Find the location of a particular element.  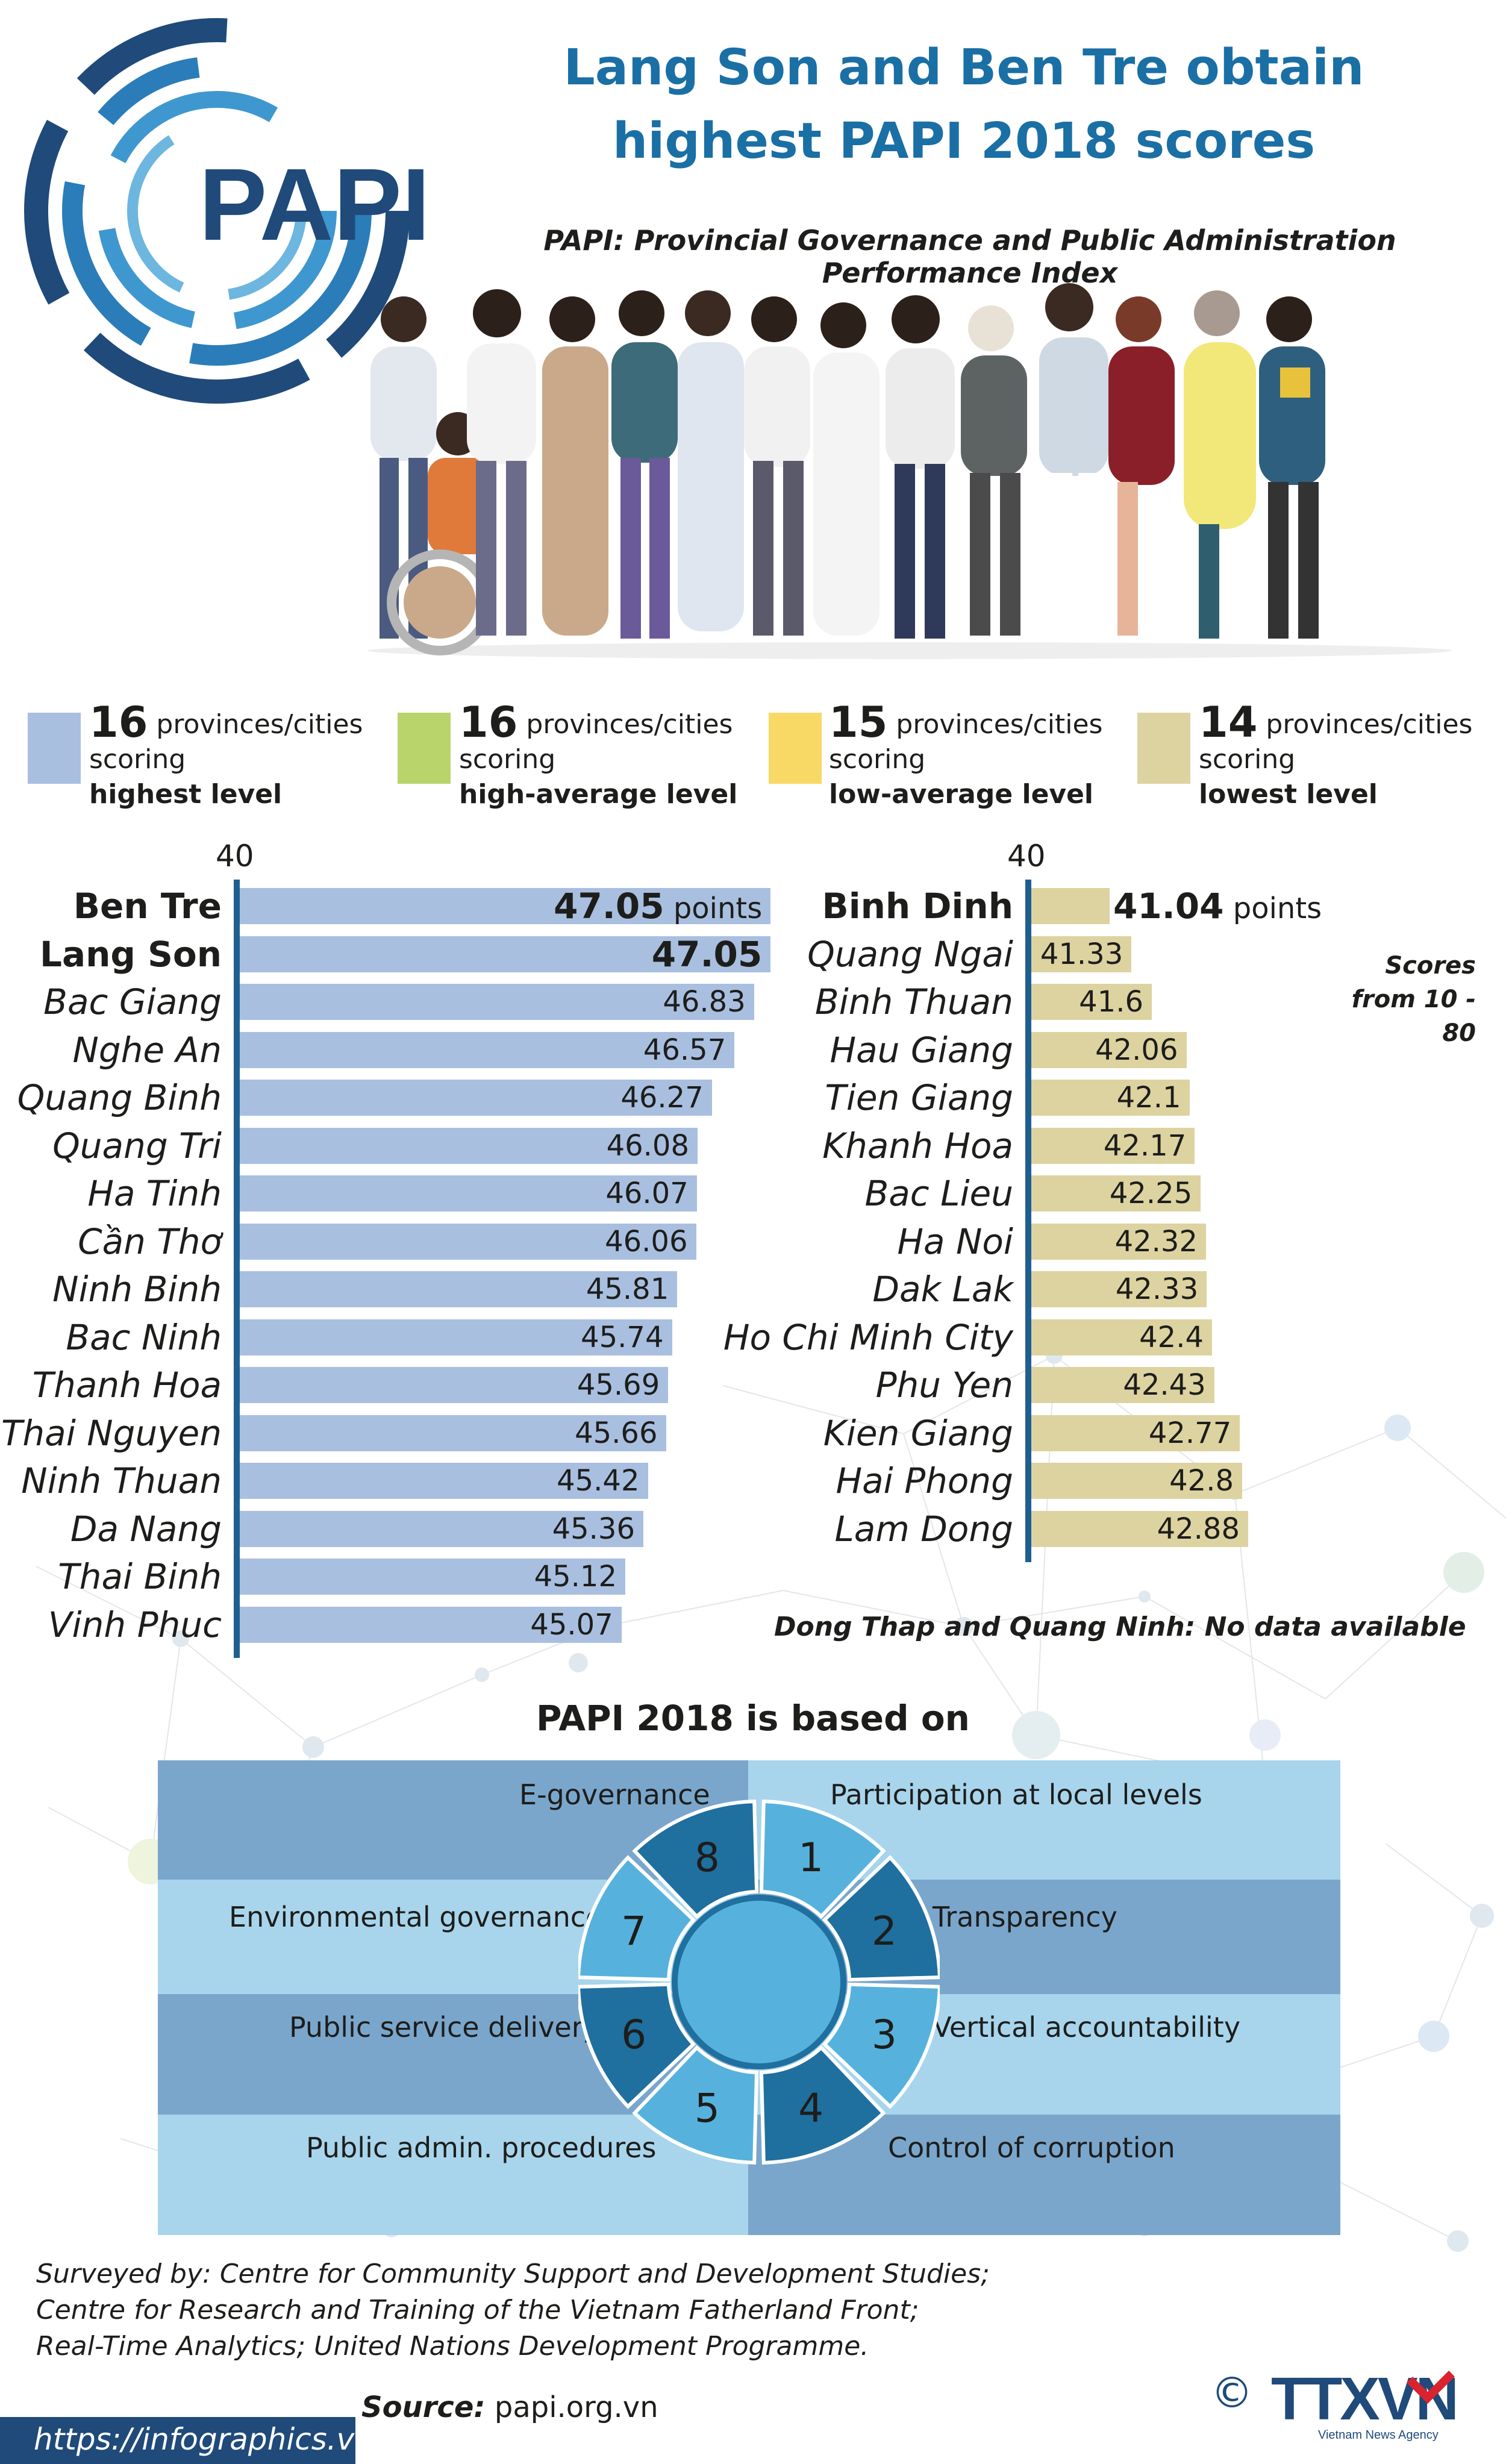

data-label: 42.77 is located at coordinates (1190, 1433).